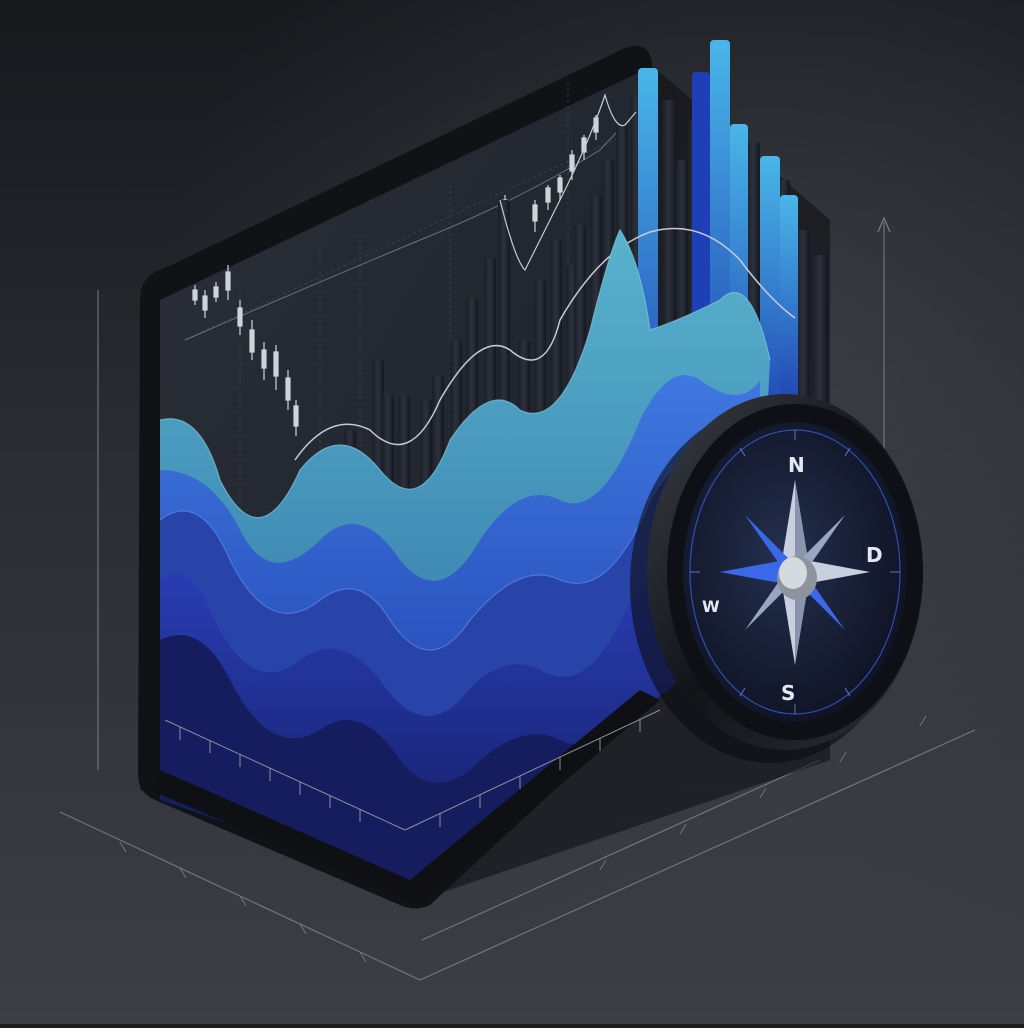 The image size is (1024, 1028). What do you see at coordinates (874, 555) in the screenshot?
I see `compass-east-label: D` at bounding box center [874, 555].